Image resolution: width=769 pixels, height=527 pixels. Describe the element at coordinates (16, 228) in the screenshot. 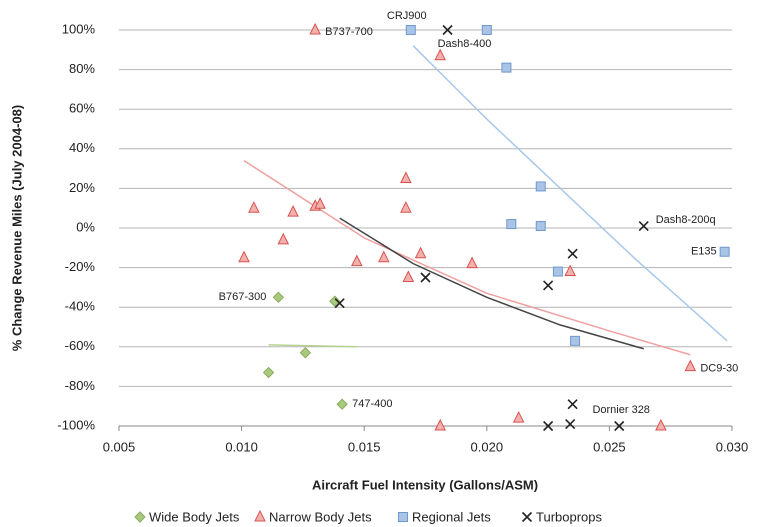

I see `y-axis-title: % Change Revenue Miles (July 2004-08)` at that location.